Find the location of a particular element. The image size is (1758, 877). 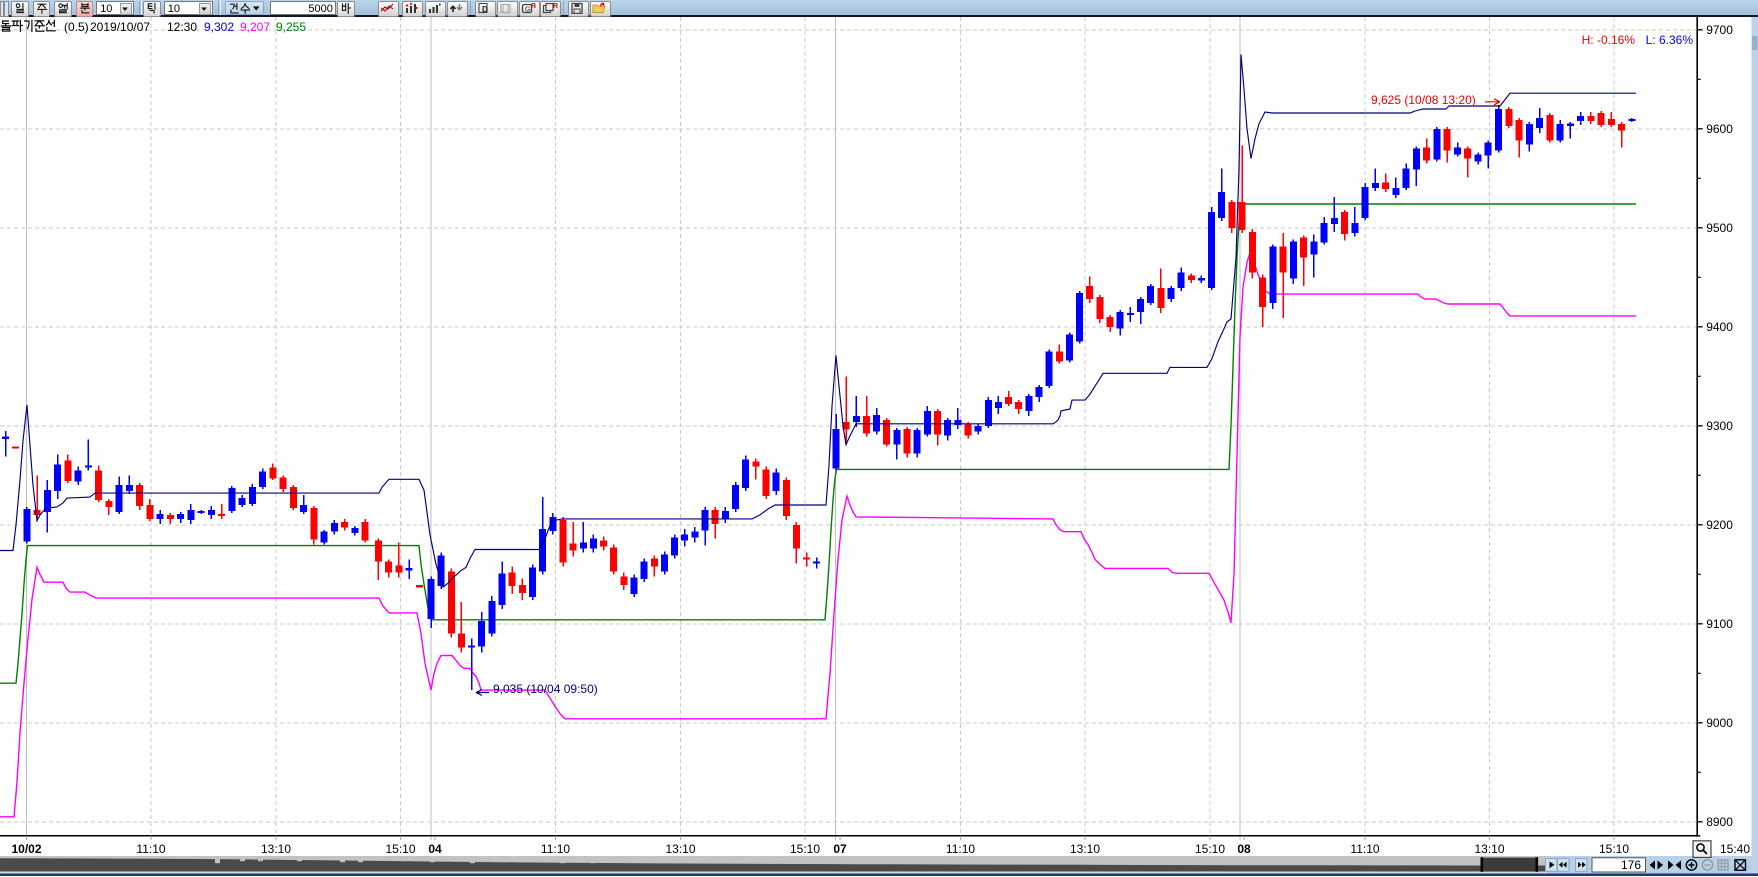

svg-text: 176 is located at coordinates (1631, 865).